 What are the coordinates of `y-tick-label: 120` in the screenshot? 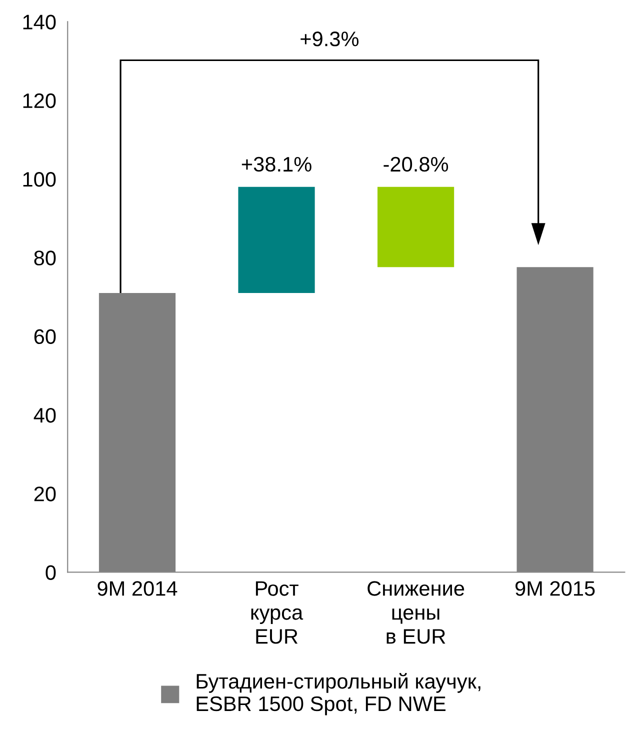 It's located at (39, 100).